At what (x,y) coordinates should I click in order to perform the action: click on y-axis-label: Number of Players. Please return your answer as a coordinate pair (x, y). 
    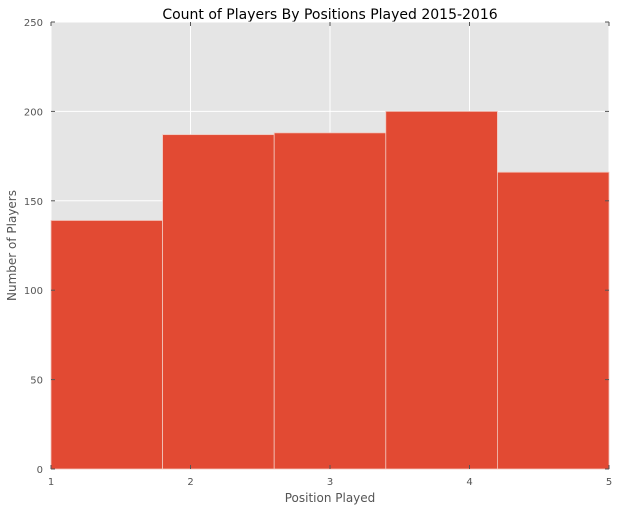
    Looking at the image, I should click on (12, 245).